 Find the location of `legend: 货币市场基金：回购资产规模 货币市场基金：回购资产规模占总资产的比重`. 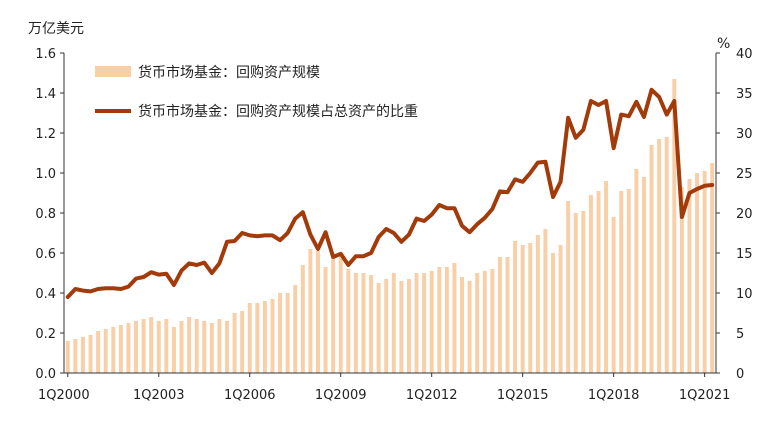

legend: 货币市场基金：回购资产规模 货币市场基金：回购资产规模占总资产的比重 is located at coordinates (256, 92).